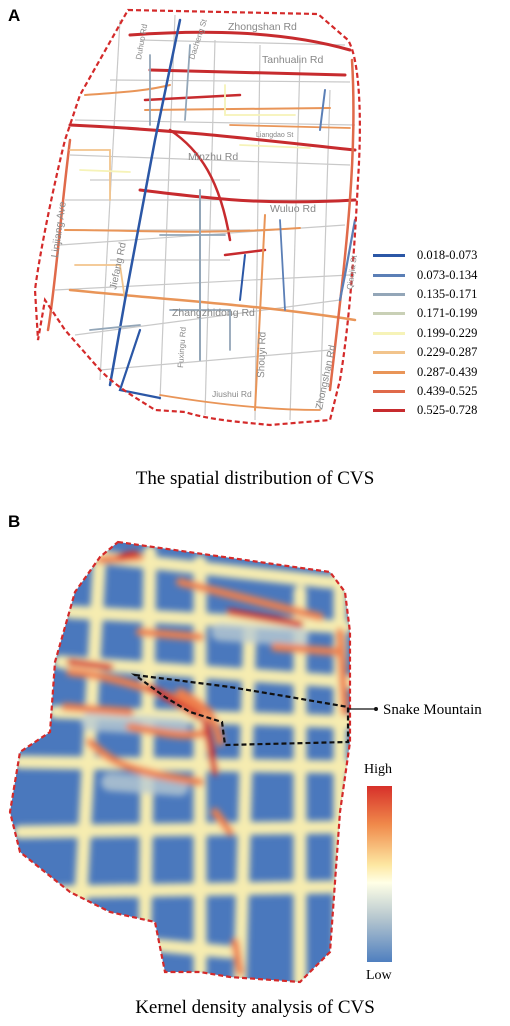 The width and height of the screenshot is (510, 1026). What do you see at coordinates (14, 521) in the screenshot?
I see `panel-b-letter: B` at bounding box center [14, 521].